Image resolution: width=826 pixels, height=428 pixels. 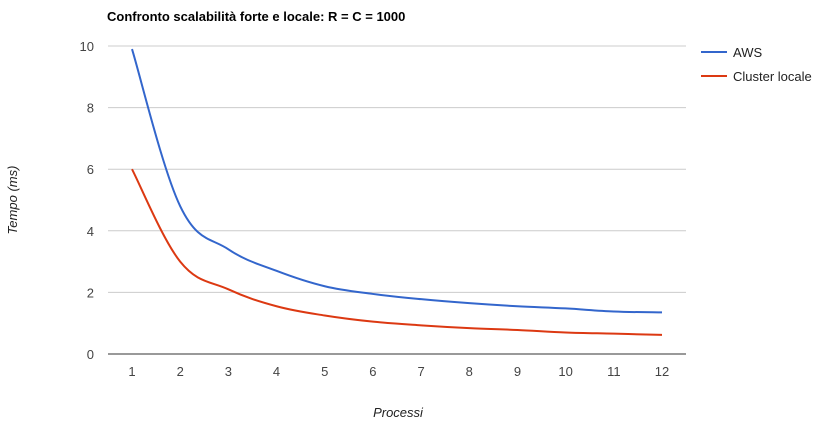 What do you see at coordinates (614, 371) in the screenshot?
I see `x-tick-label: 11` at bounding box center [614, 371].